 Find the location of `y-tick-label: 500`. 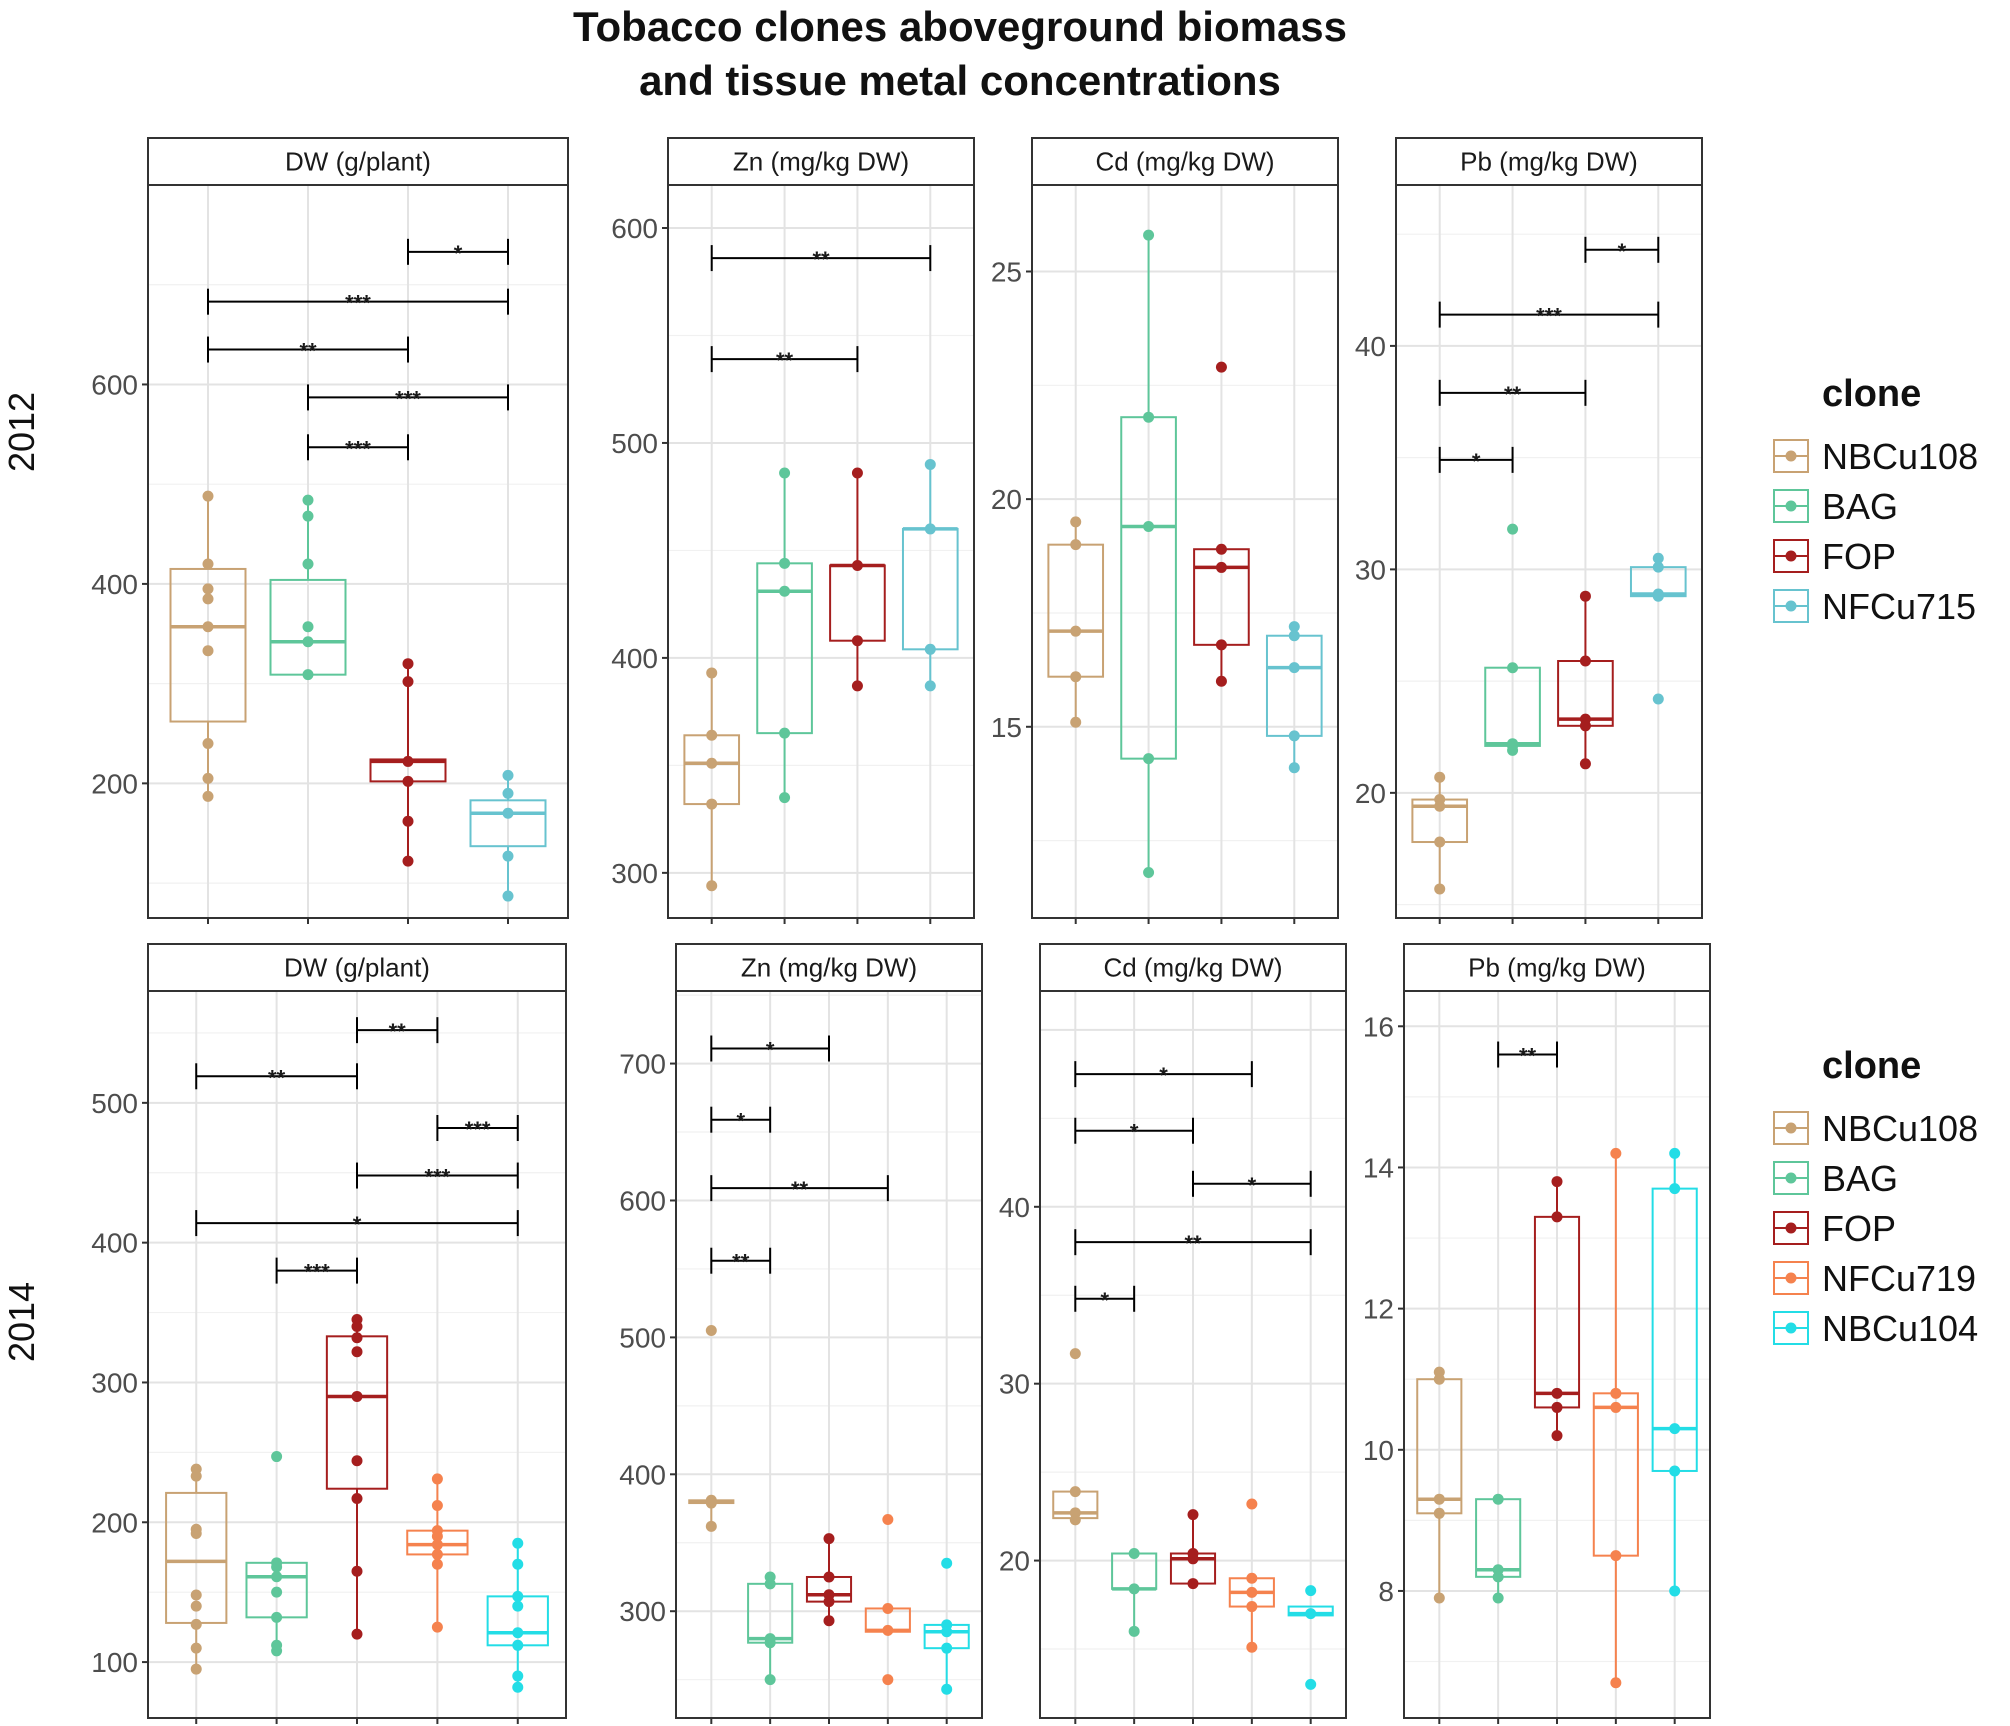

y-tick-label: 500 is located at coordinates (642, 1337).